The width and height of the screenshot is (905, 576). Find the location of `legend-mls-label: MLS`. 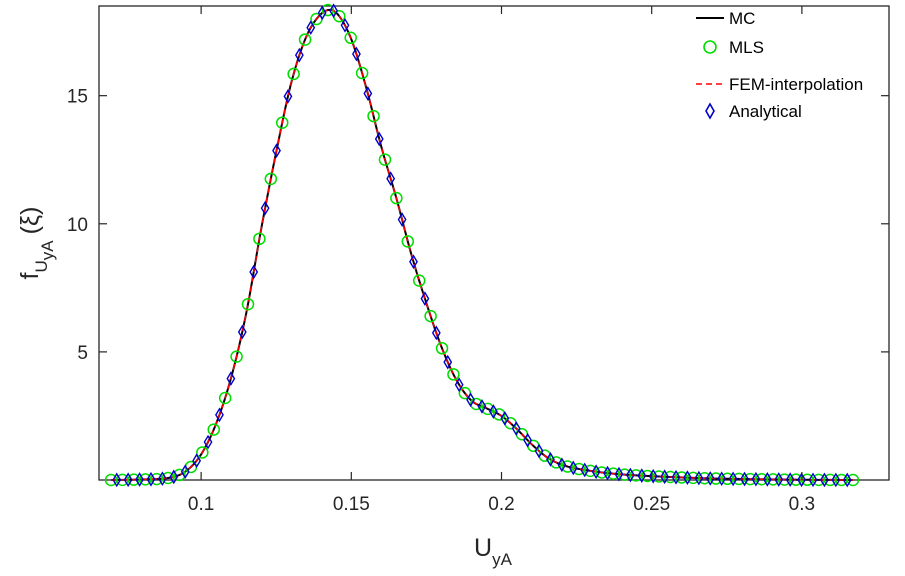

legend-mls-label: MLS is located at coordinates (746, 47).